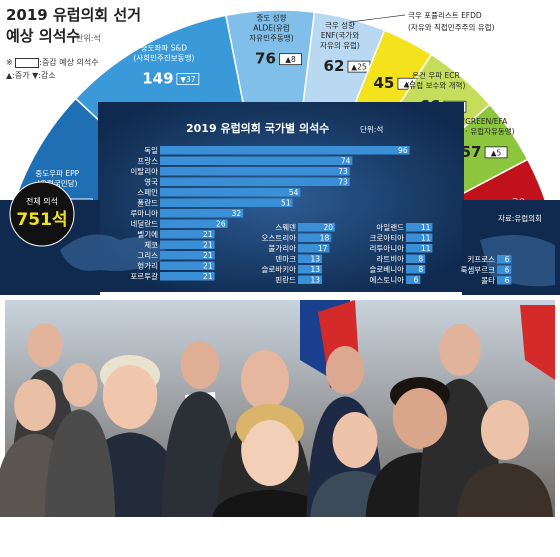 The image size is (560, 557). Describe the element at coordinates (27, 62) in the screenshot. I see `legend-box-icon` at that location.